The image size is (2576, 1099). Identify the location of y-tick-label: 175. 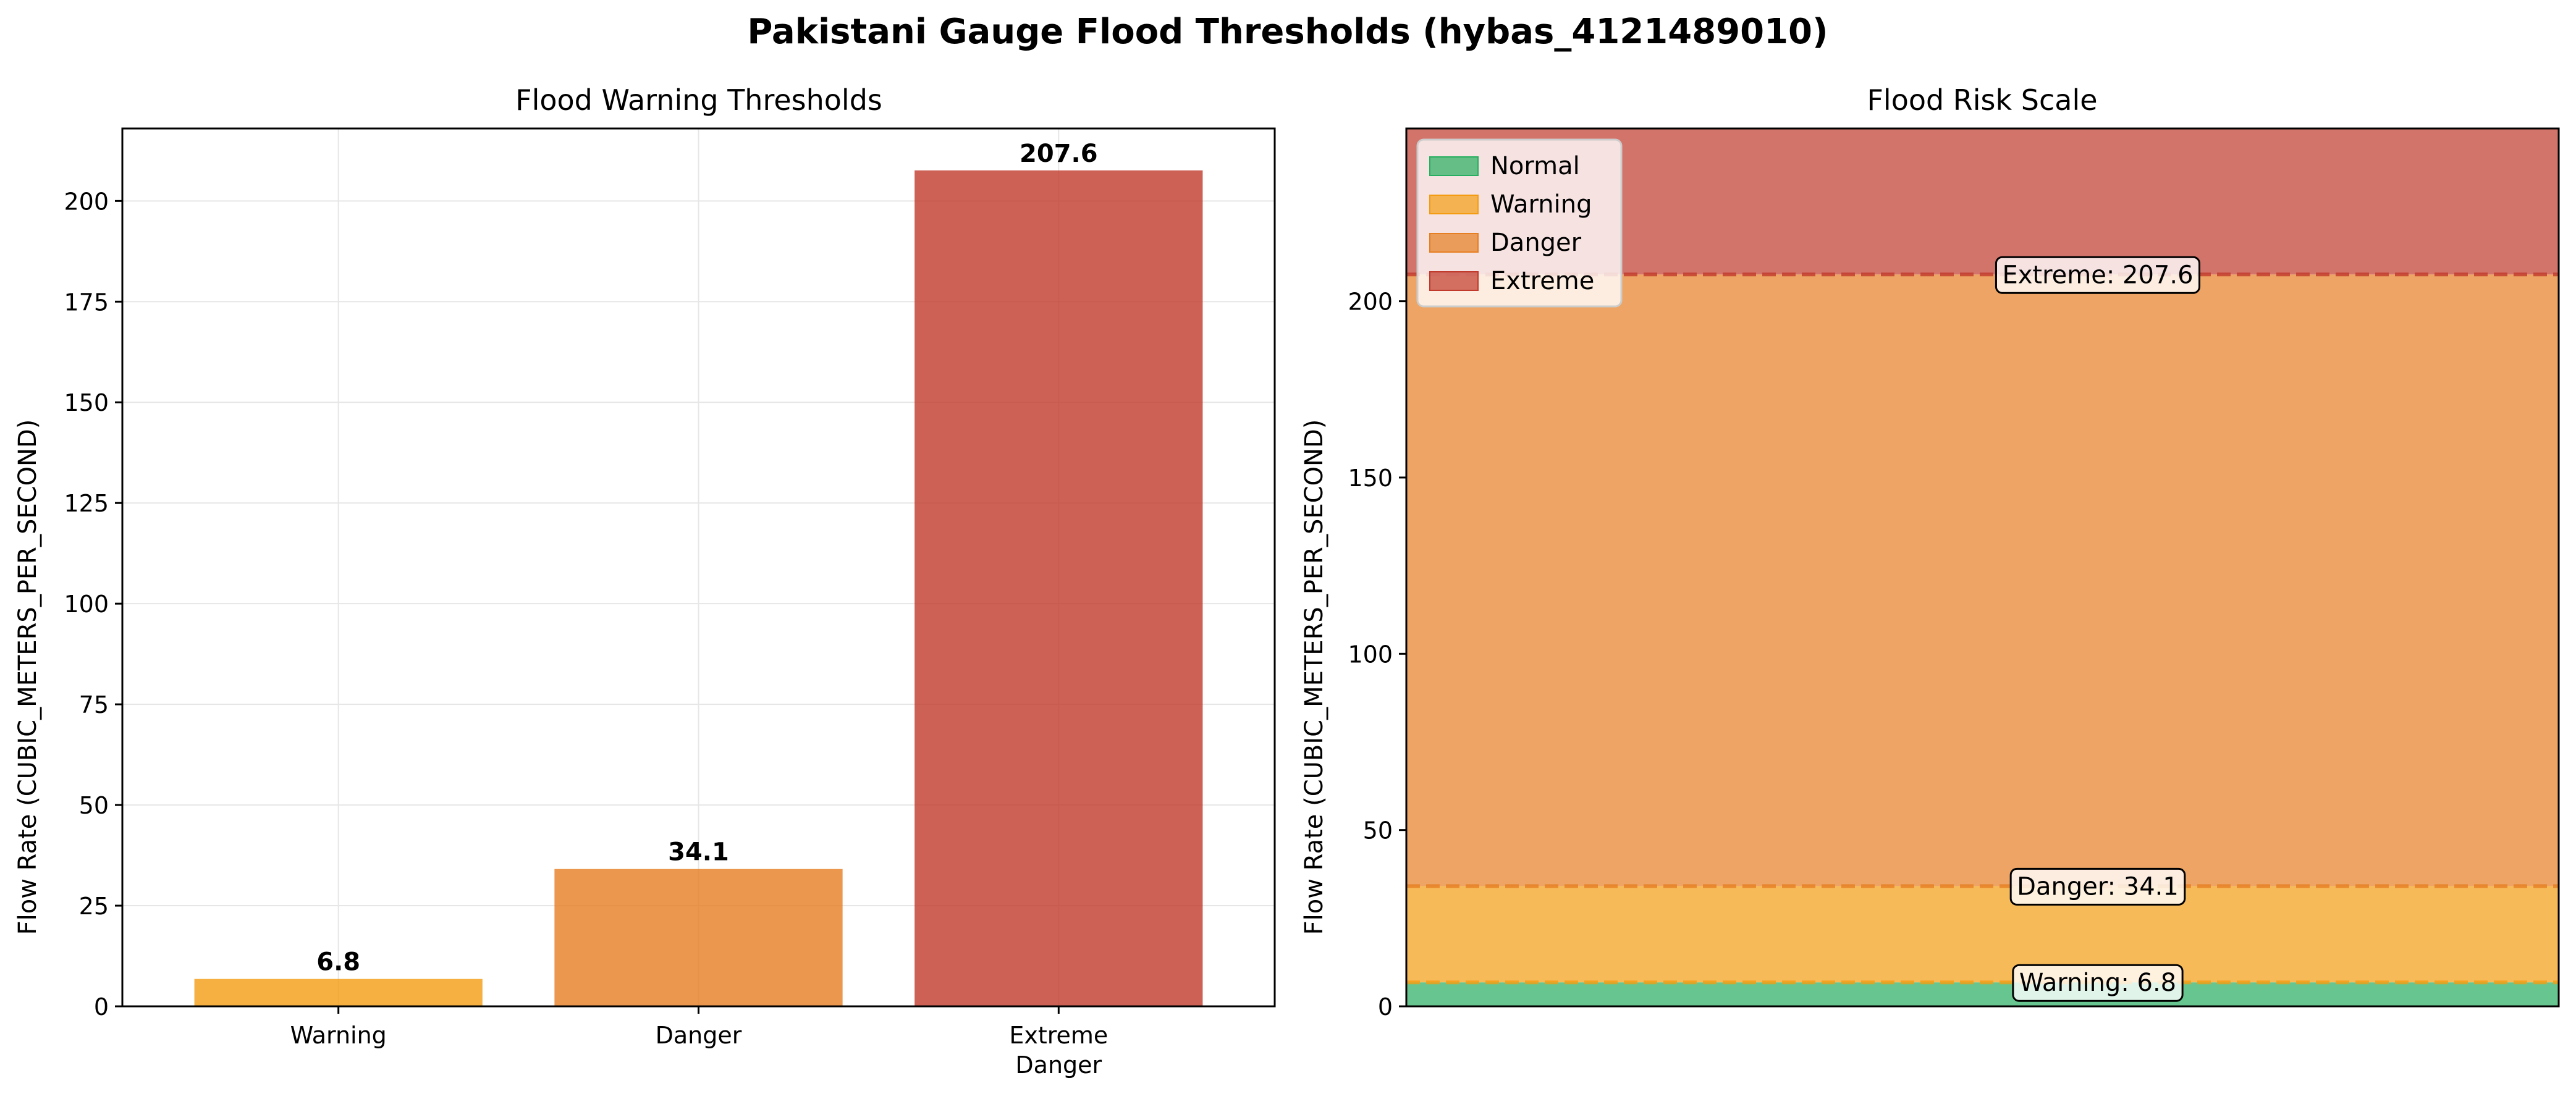
(86, 302).